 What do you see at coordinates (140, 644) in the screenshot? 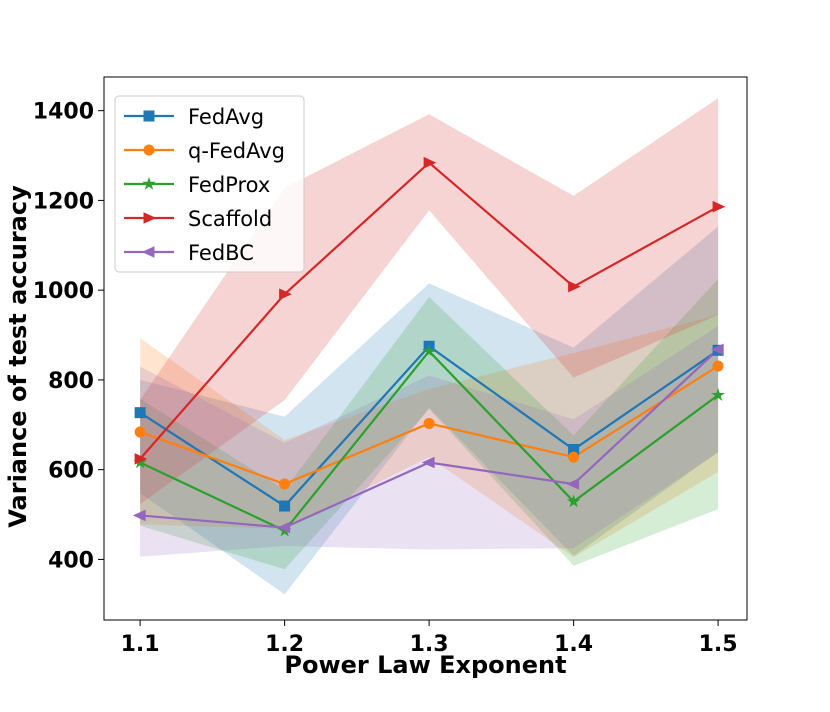
I see `x-tick-label: 1.1` at bounding box center [140, 644].